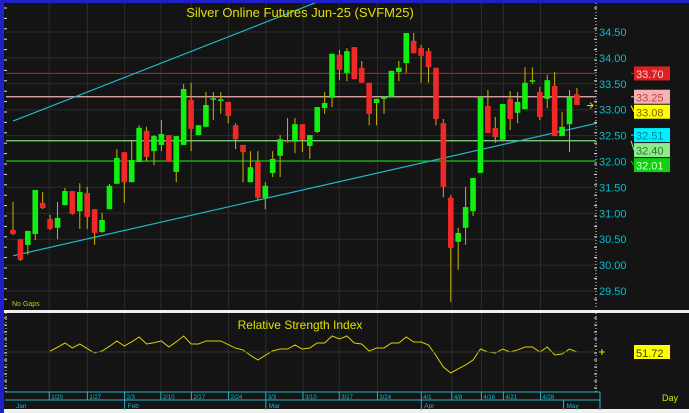  I want to click on rsi-marker-icon, so click(602, 352).